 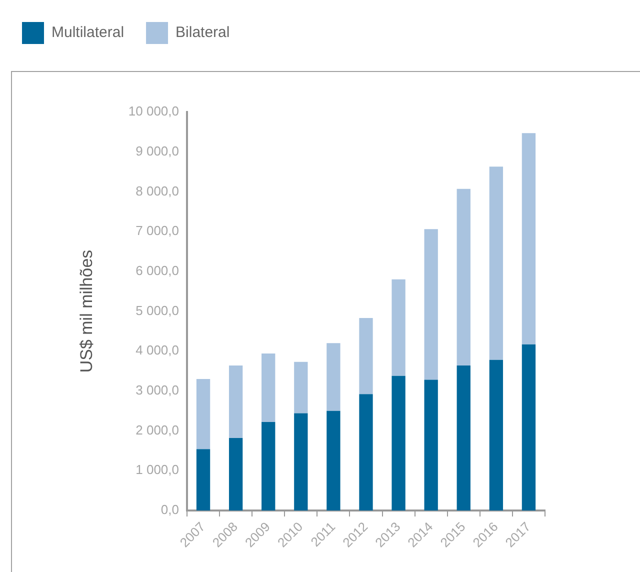 What do you see at coordinates (157, 150) in the screenshot?
I see `y-tick-label: 9 000,0` at bounding box center [157, 150].